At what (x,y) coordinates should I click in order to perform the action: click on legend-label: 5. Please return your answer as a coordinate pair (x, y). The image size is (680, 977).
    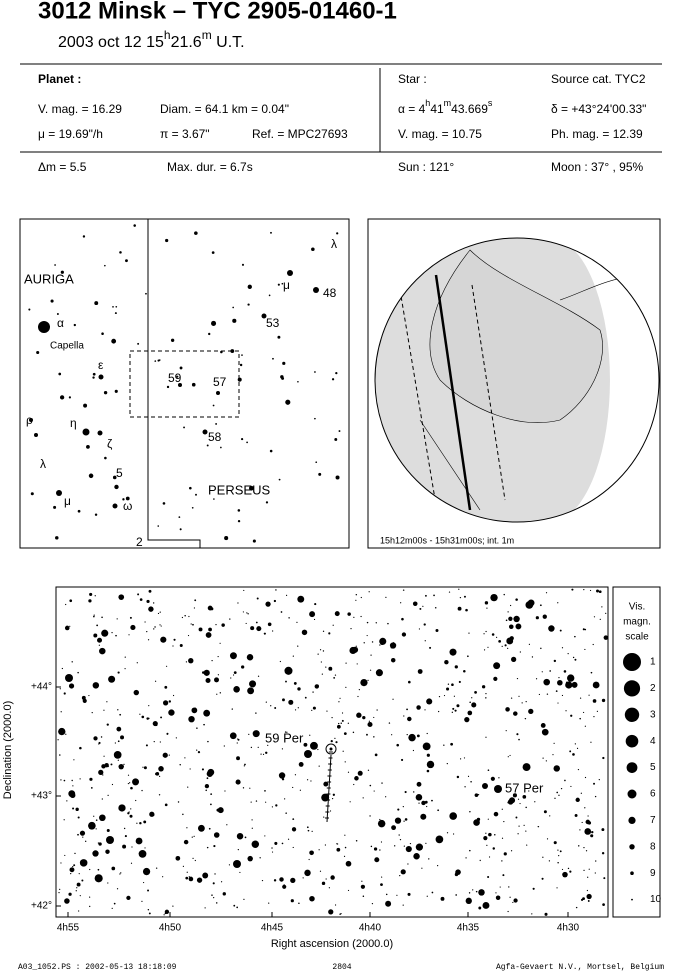
    Looking at the image, I should click on (653, 767).